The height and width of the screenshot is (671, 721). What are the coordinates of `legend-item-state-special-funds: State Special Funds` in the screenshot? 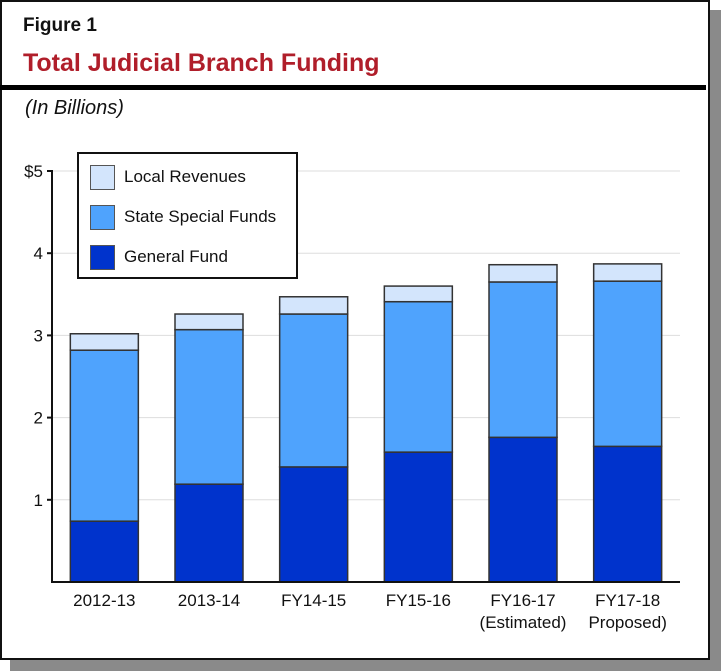 It's located at (183, 217).